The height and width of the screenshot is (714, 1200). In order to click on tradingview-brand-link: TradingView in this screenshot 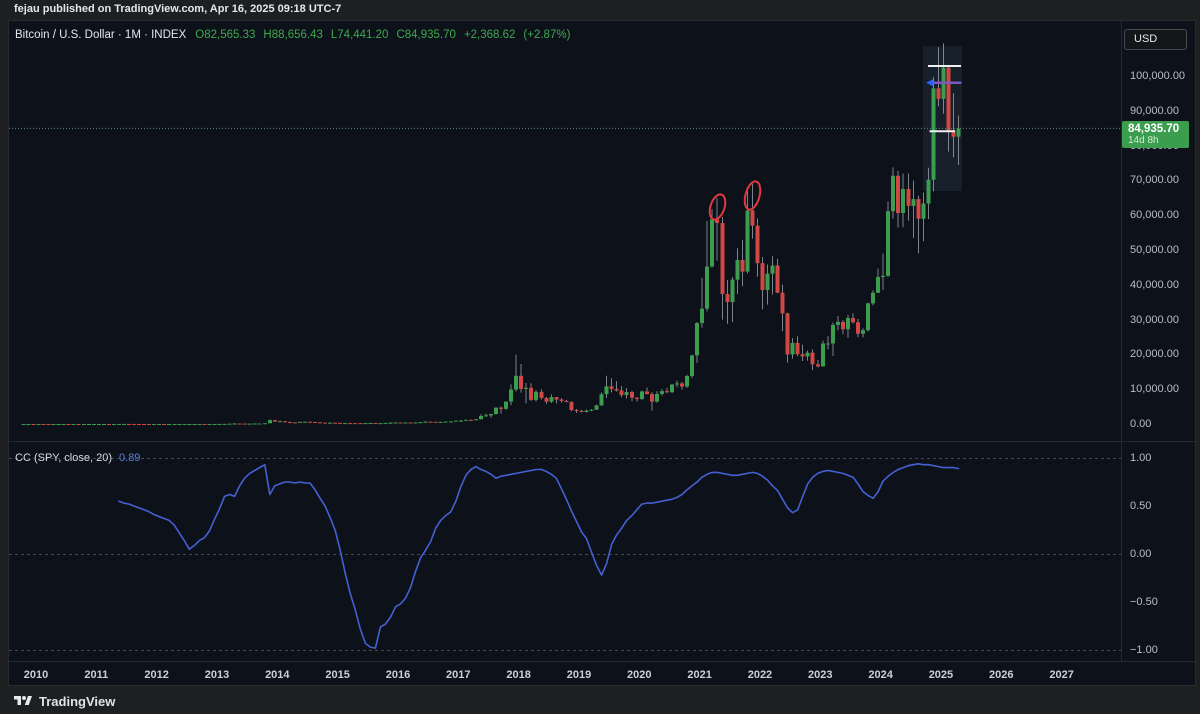, I will do `click(64, 701)`.